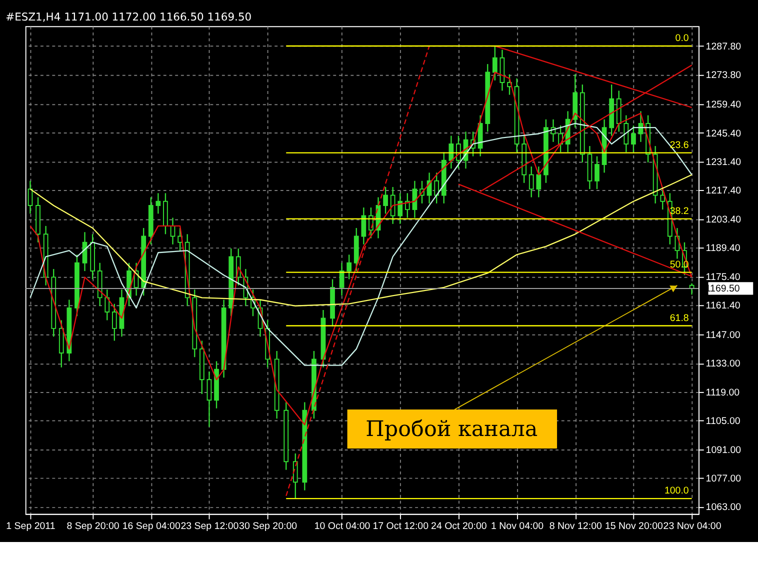 The width and height of the screenshot is (758, 566). I want to click on y-tick-label: 1203.40, so click(724, 220).